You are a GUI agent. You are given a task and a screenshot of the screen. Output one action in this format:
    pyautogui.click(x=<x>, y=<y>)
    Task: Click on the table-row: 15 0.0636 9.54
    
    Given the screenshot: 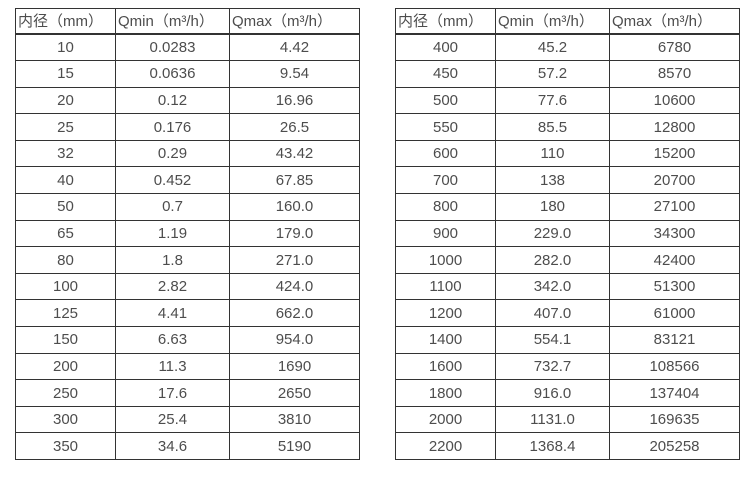 What is the action you would take?
    pyautogui.click(x=187, y=74)
    